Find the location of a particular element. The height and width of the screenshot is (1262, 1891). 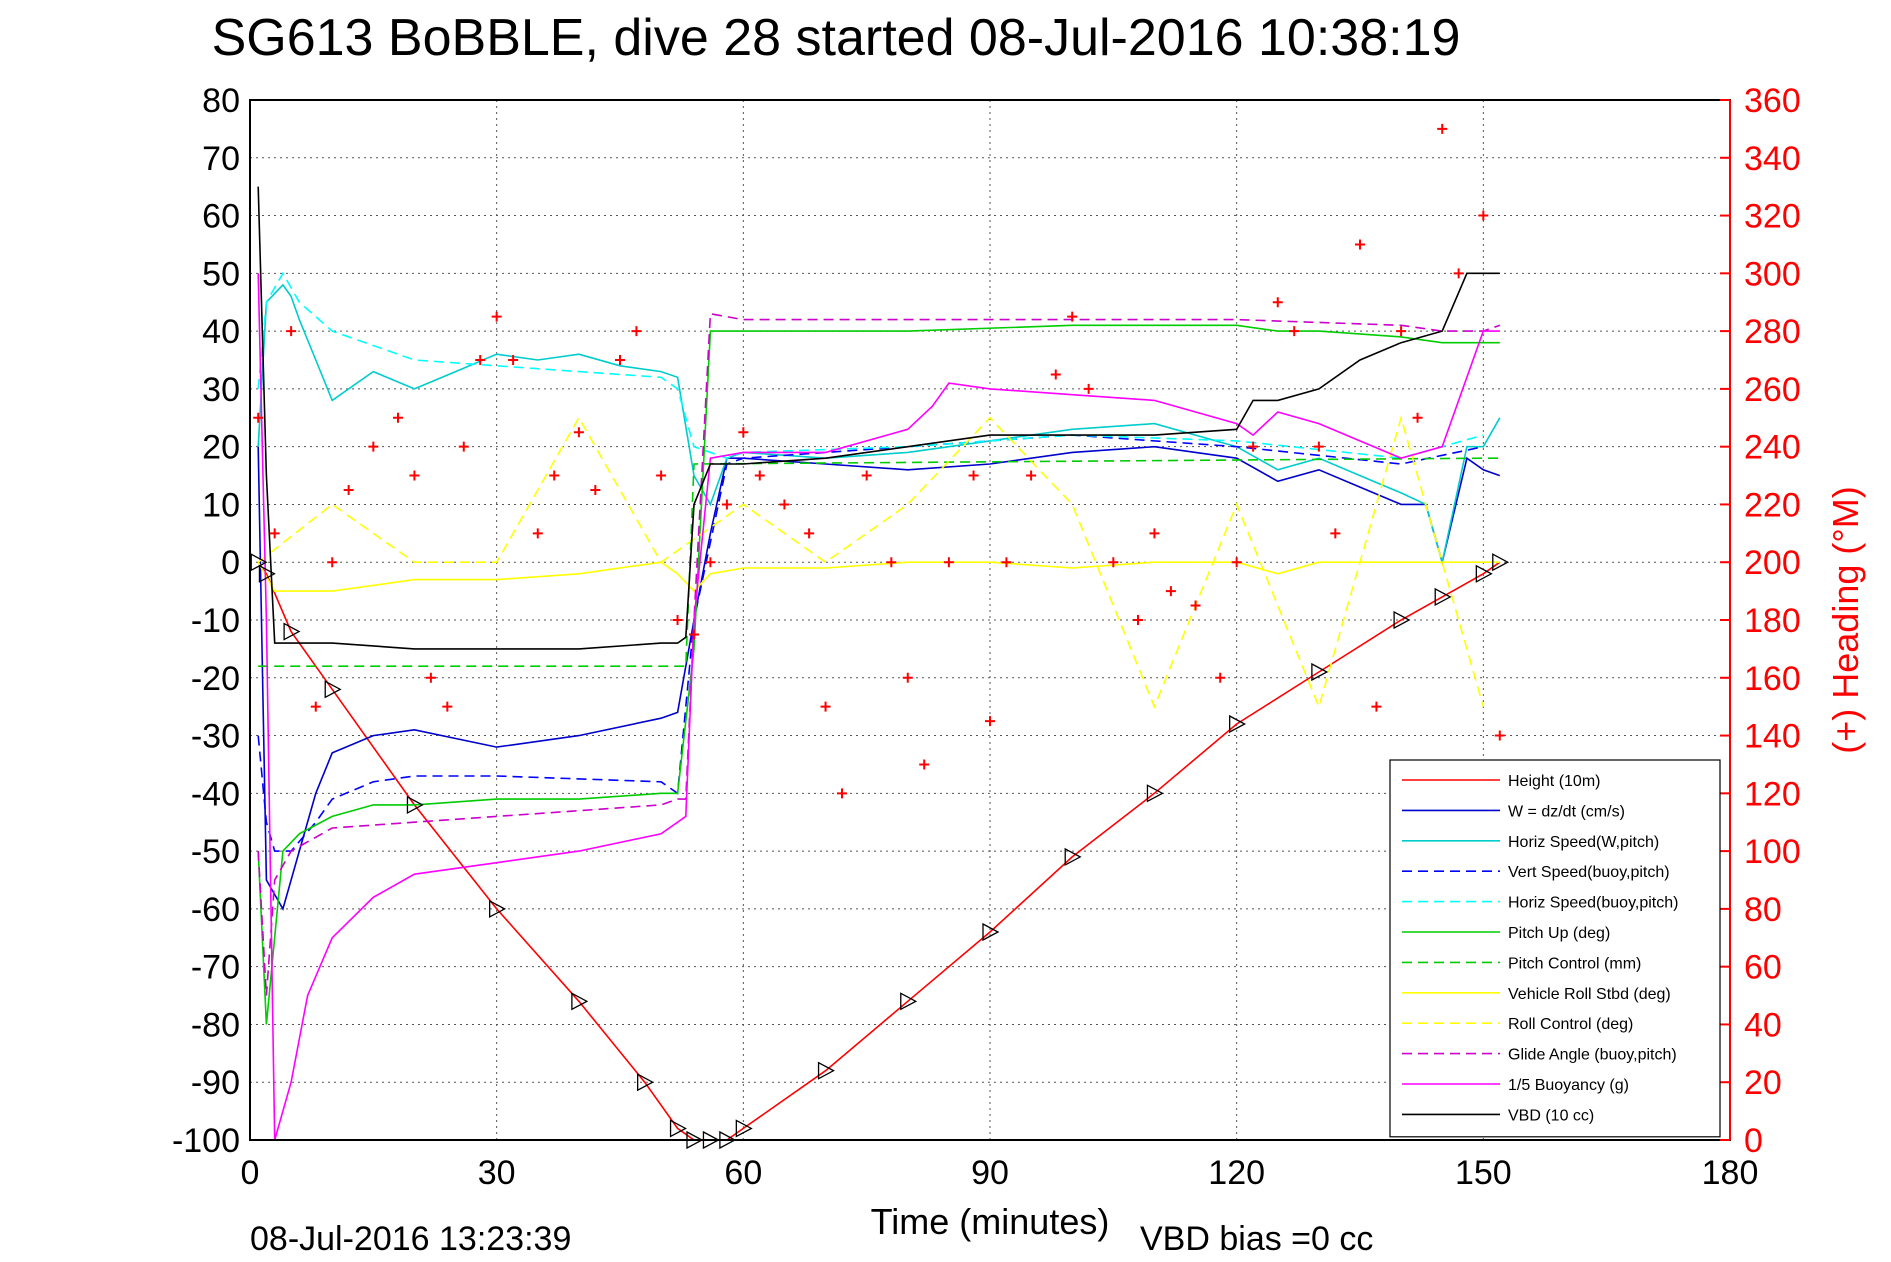

right-tick-label: 260 is located at coordinates (1772, 390).